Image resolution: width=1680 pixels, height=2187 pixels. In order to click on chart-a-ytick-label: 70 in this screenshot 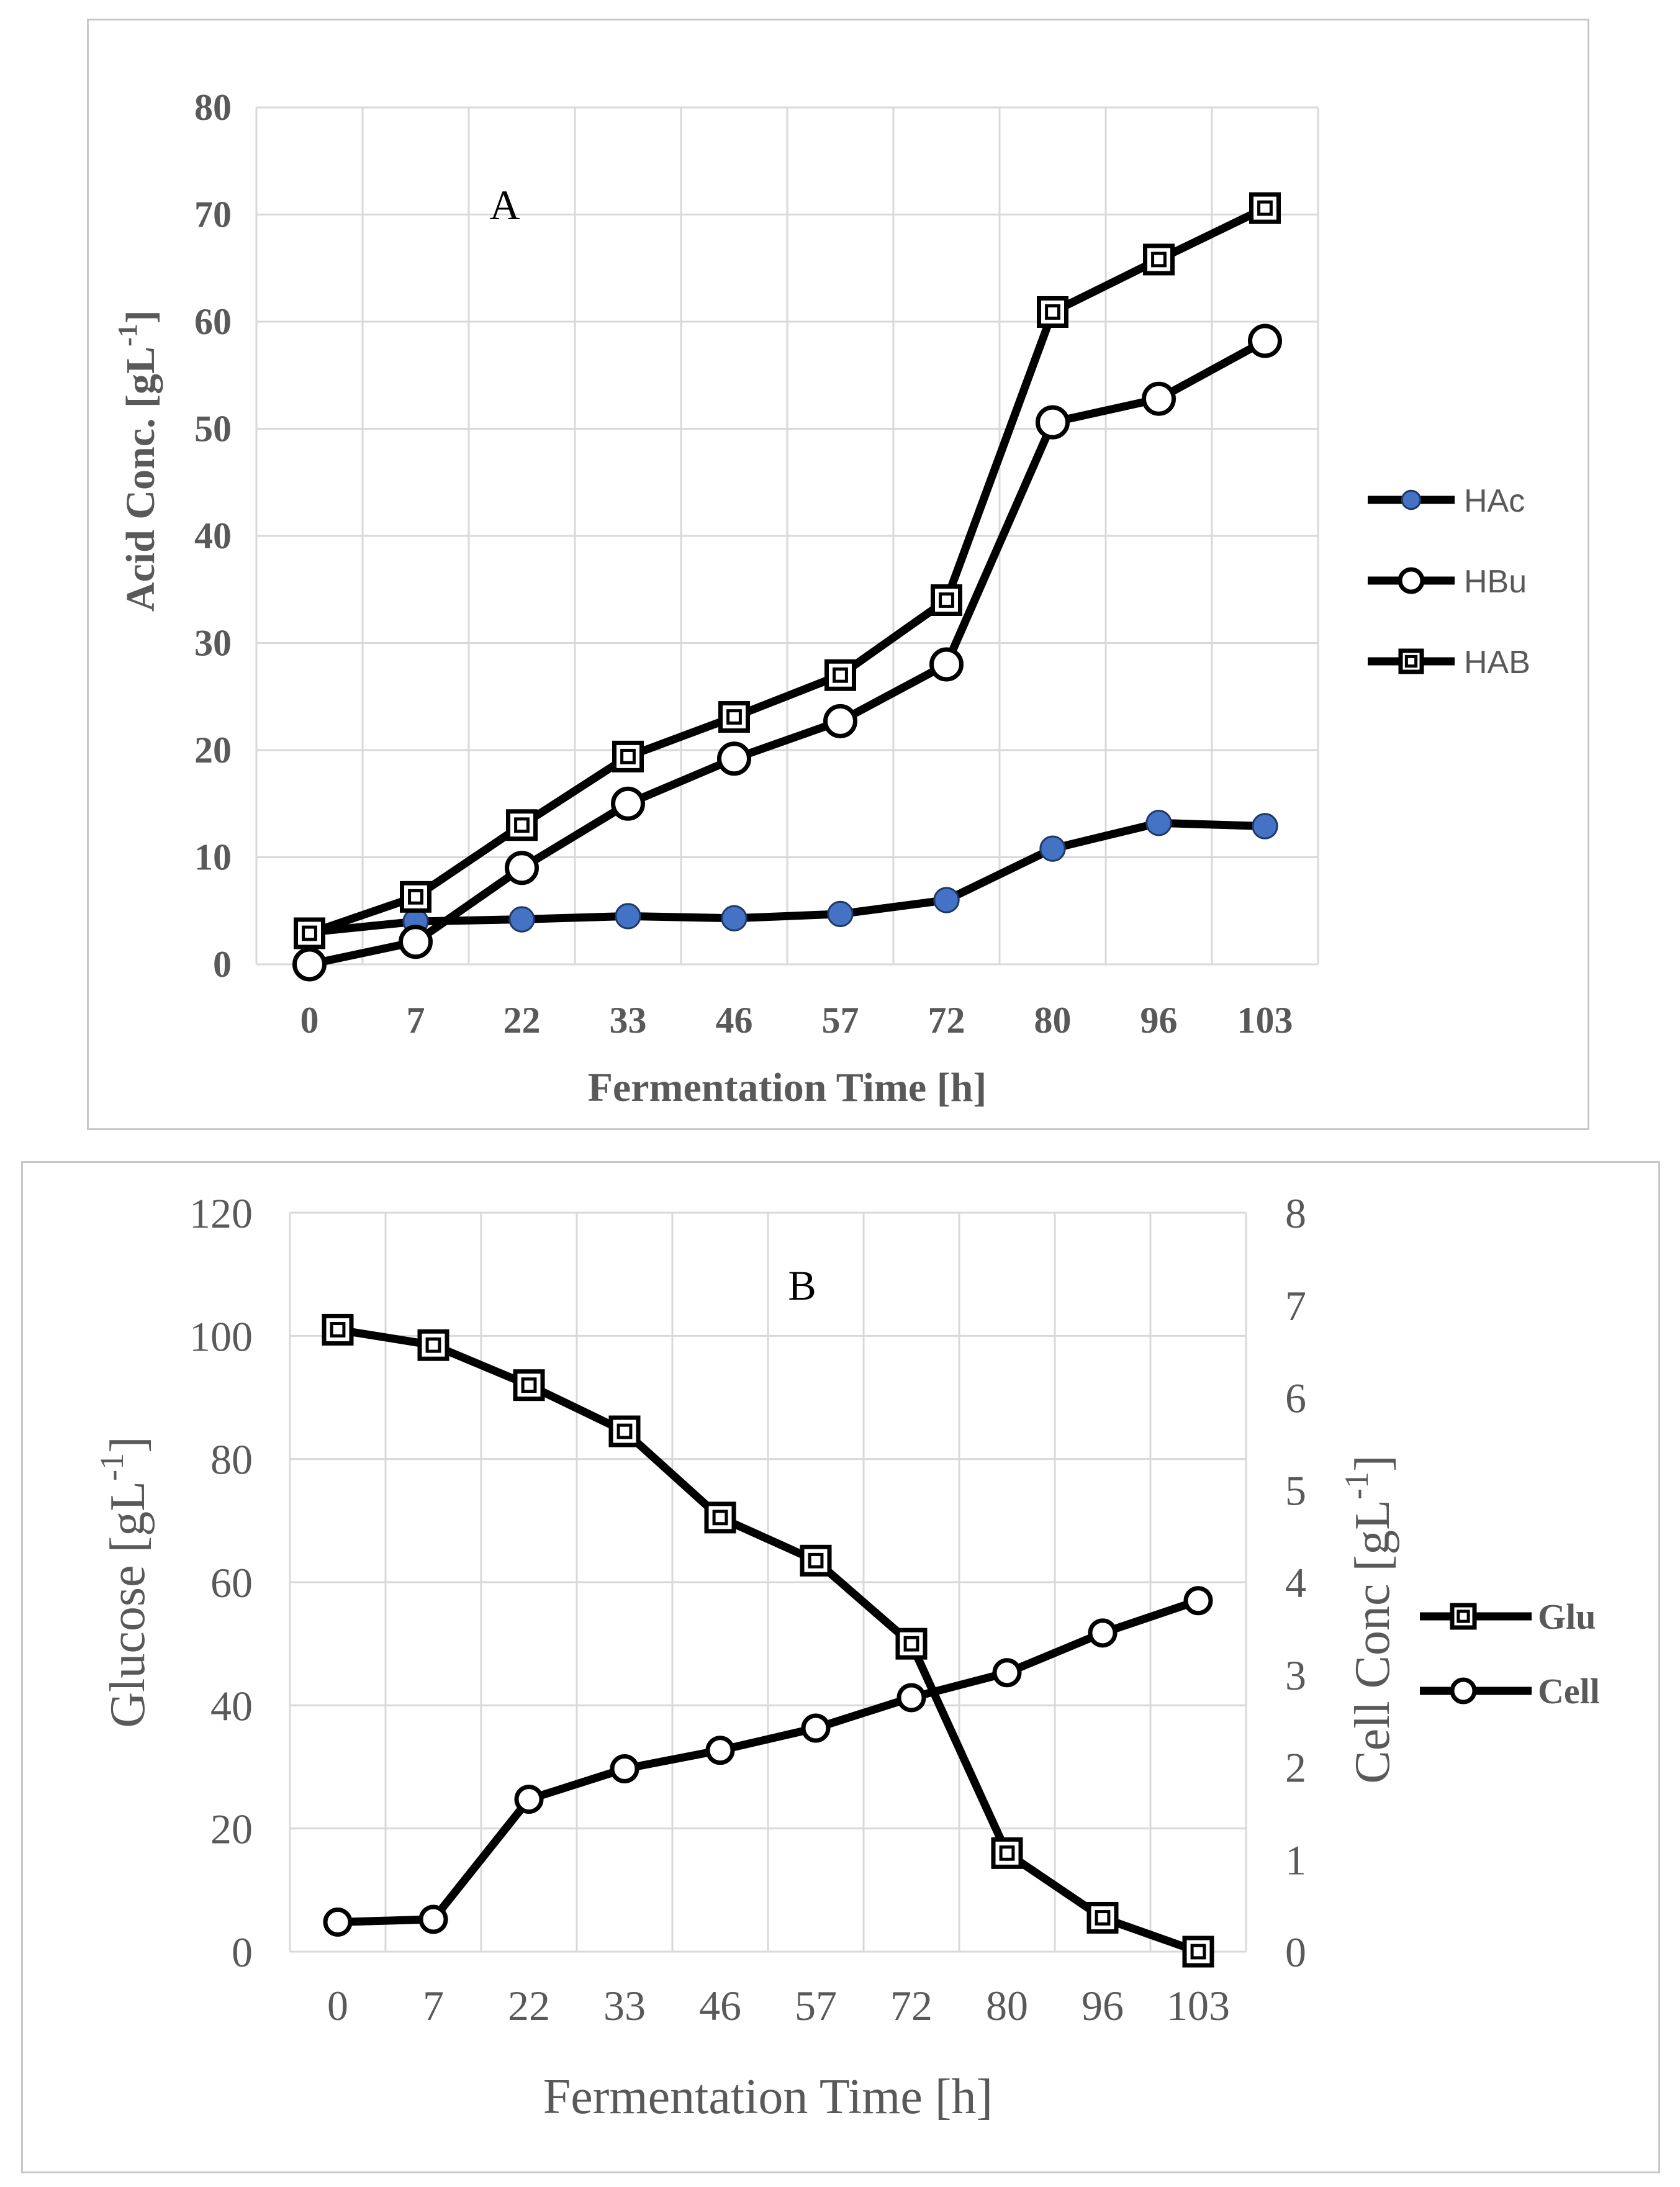, I will do `click(213, 214)`.